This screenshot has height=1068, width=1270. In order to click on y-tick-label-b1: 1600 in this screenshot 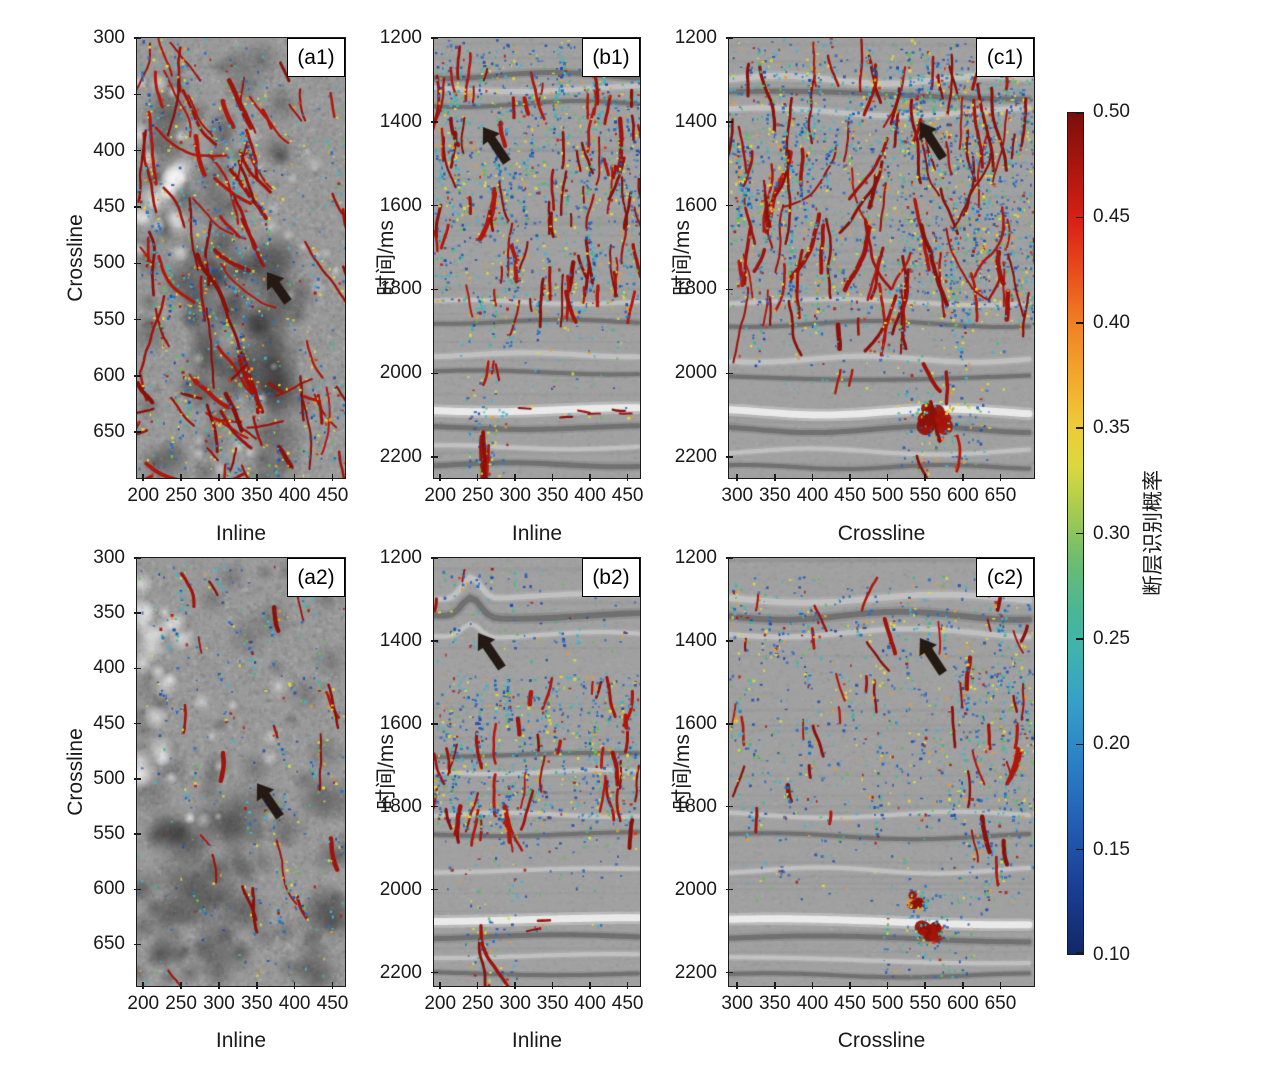, I will do `click(400, 205)`.